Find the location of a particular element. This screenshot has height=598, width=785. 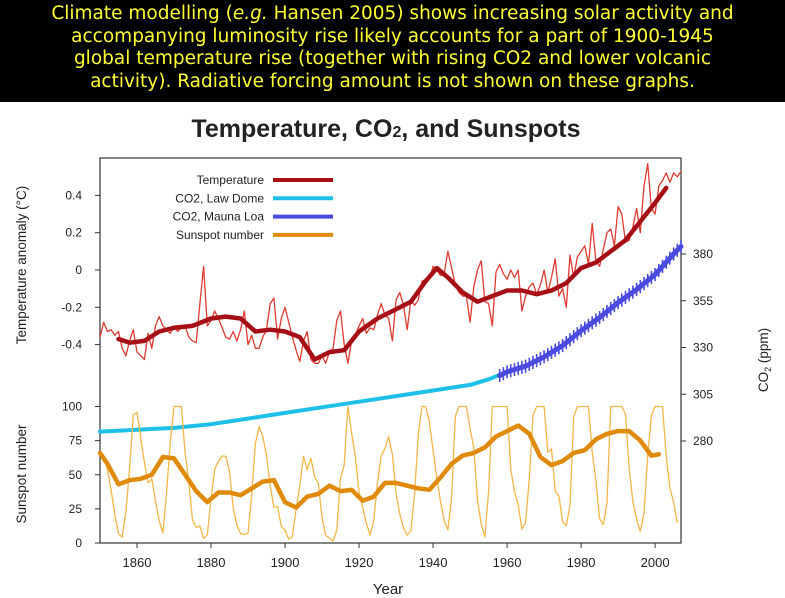

co2-law-dome-series is located at coordinates (304, 401).